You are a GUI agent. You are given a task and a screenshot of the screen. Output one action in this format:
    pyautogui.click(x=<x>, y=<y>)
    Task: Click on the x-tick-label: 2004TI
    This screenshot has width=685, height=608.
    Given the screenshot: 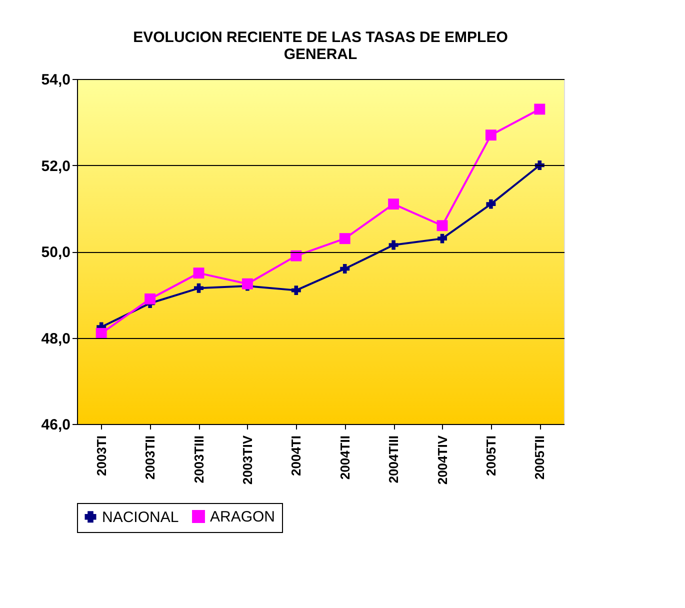 What is the action you would take?
    pyautogui.click(x=296, y=456)
    